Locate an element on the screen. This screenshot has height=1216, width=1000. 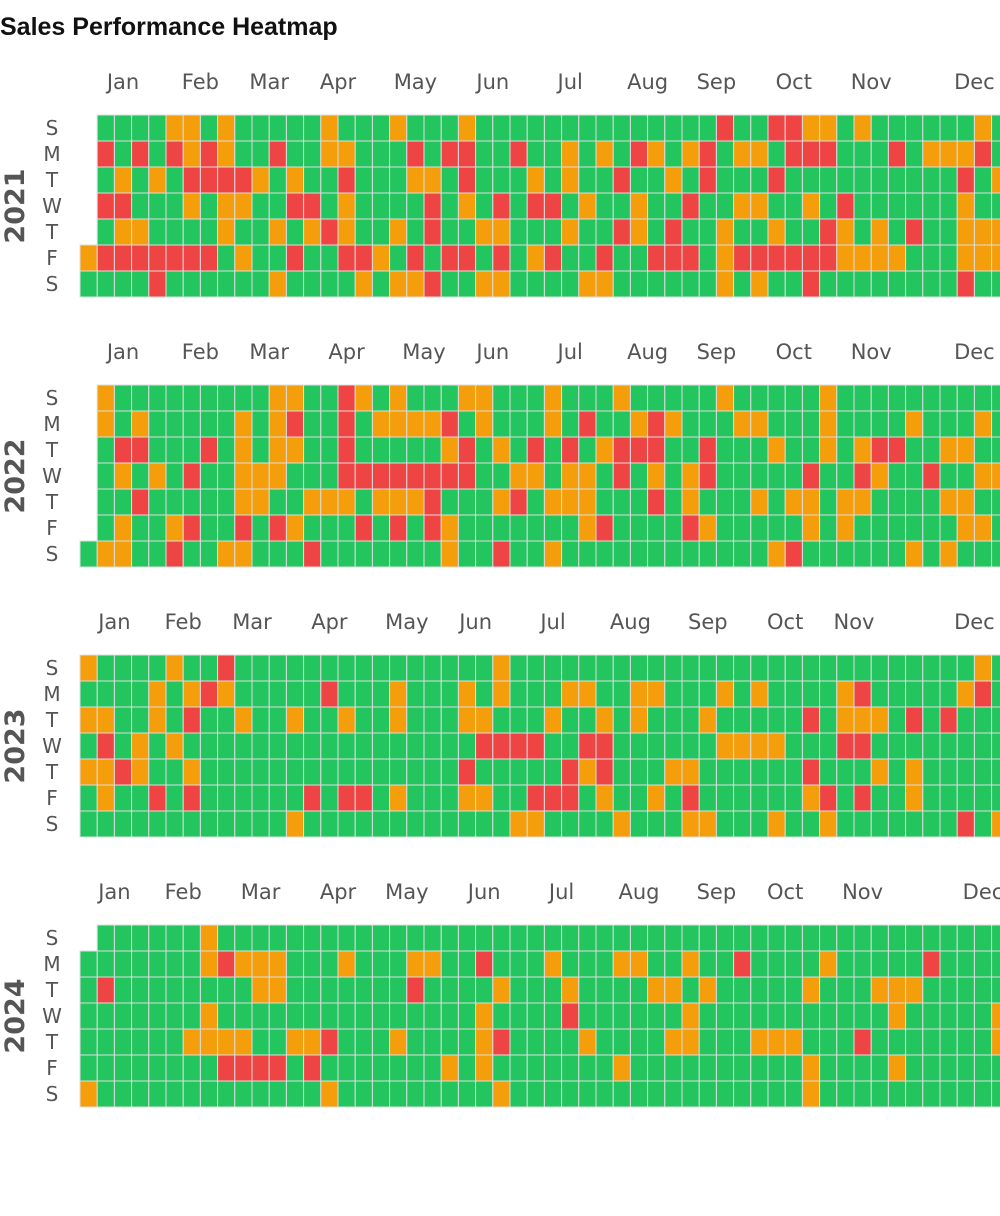
month-label: Sep is located at coordinates (708, 622).